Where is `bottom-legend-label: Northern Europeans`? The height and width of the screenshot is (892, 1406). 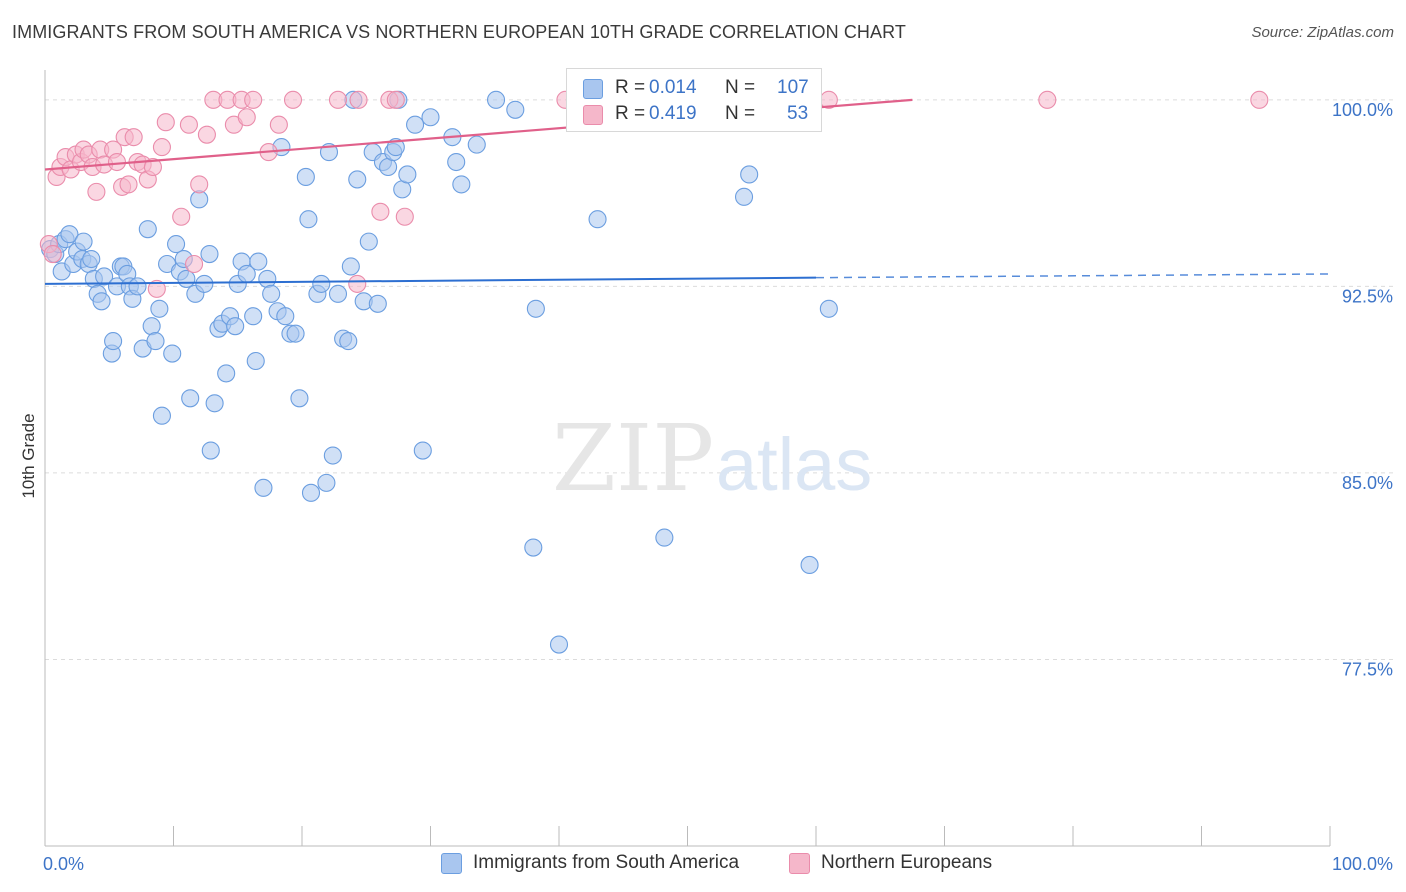 bottom-legend-label: Northern Europeans is located at coordinates (907, 862).